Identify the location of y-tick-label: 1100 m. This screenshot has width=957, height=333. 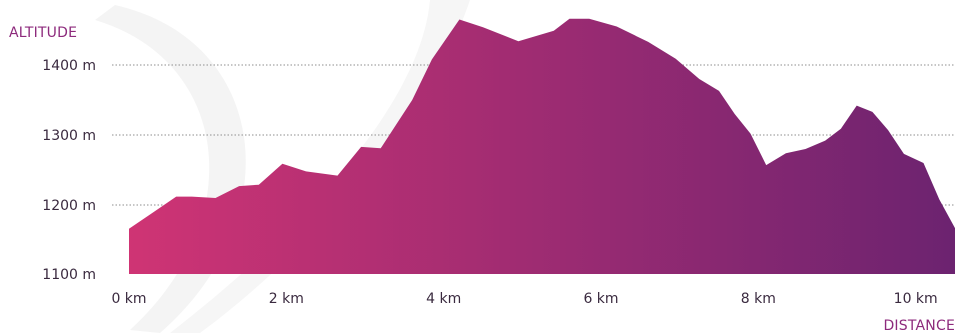
(69, 275).